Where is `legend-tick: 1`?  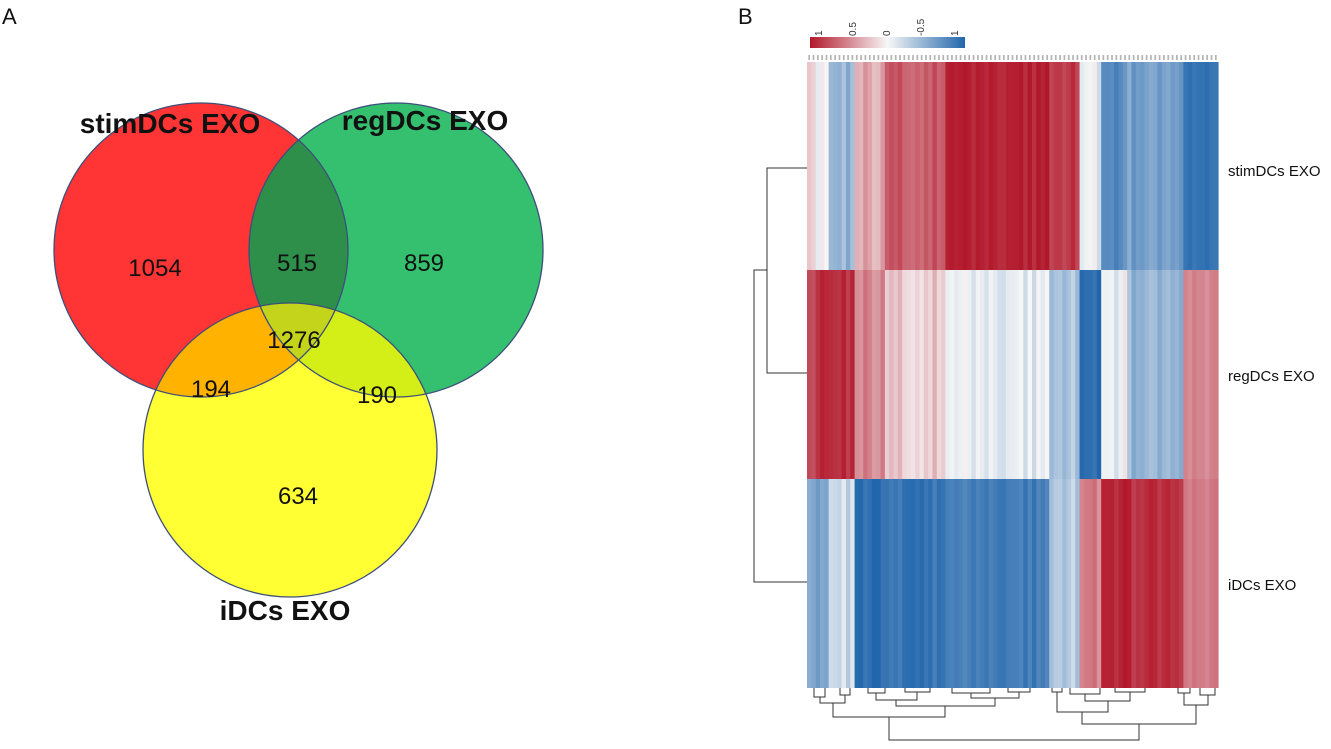
legend-tick: 1 is located at coordinates (955, 33).